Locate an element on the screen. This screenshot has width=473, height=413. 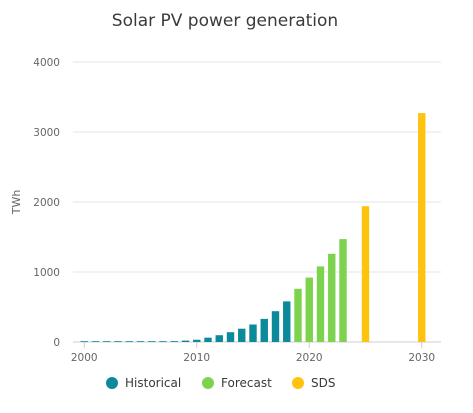
legend-label-forecast: Forecast is located at coordinates (246, 383).